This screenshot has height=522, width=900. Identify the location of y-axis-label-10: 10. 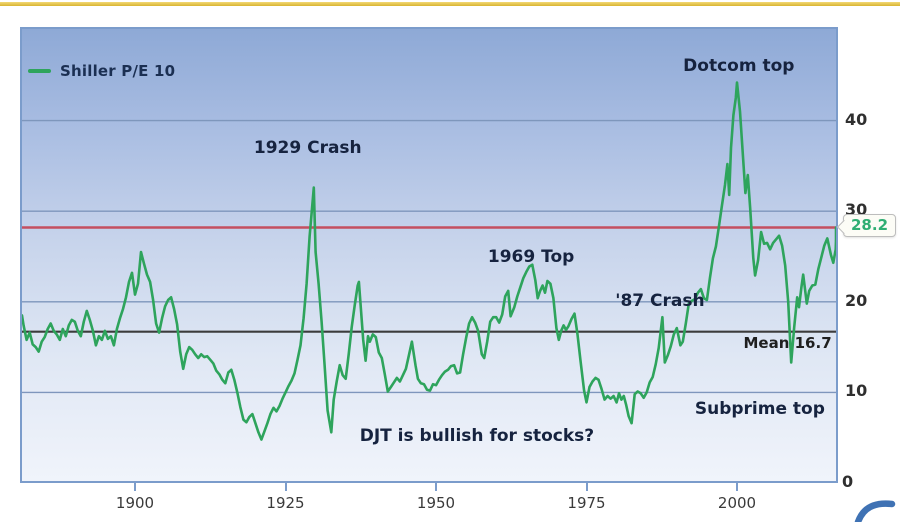
(856, 391).